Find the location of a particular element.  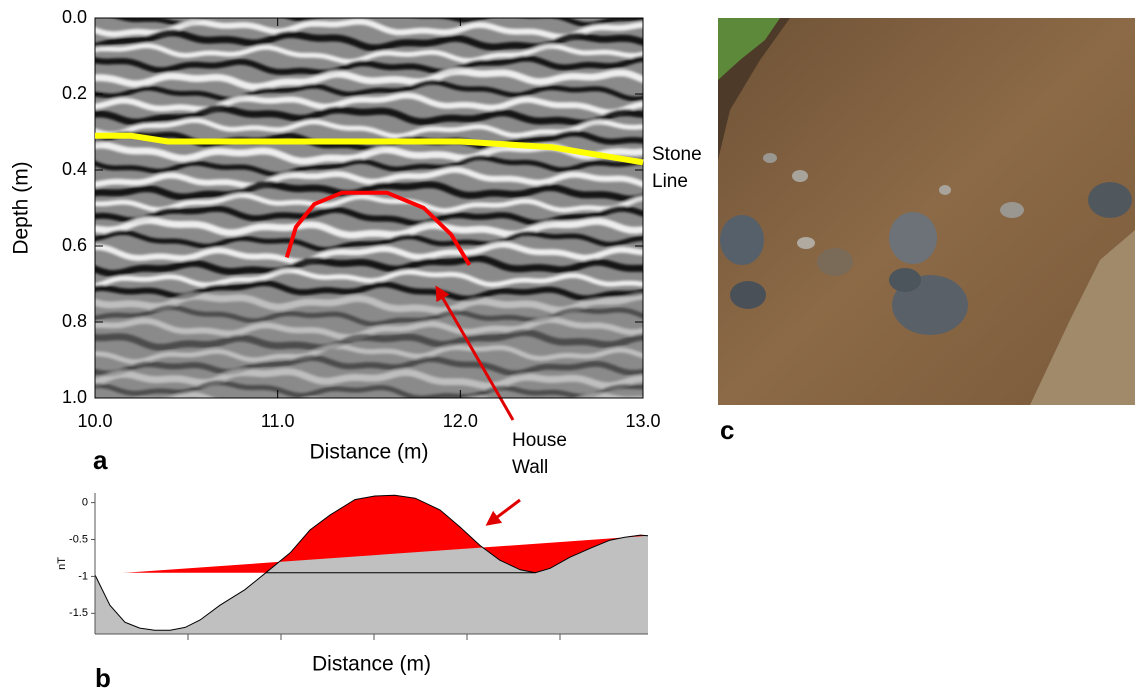

annotation: Line is located at coordinates (670, 181).